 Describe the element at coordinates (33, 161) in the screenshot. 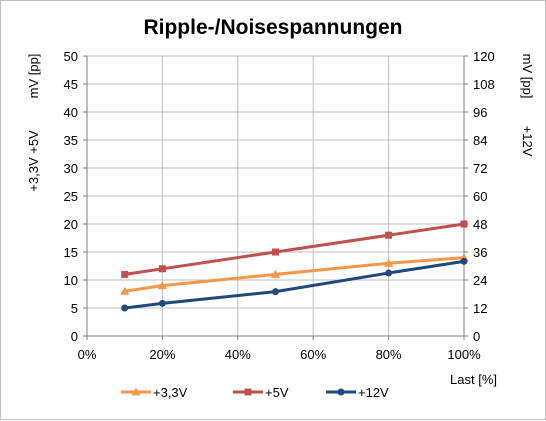

I see `left-axis-series-label: +3,3V +5V` at that location.